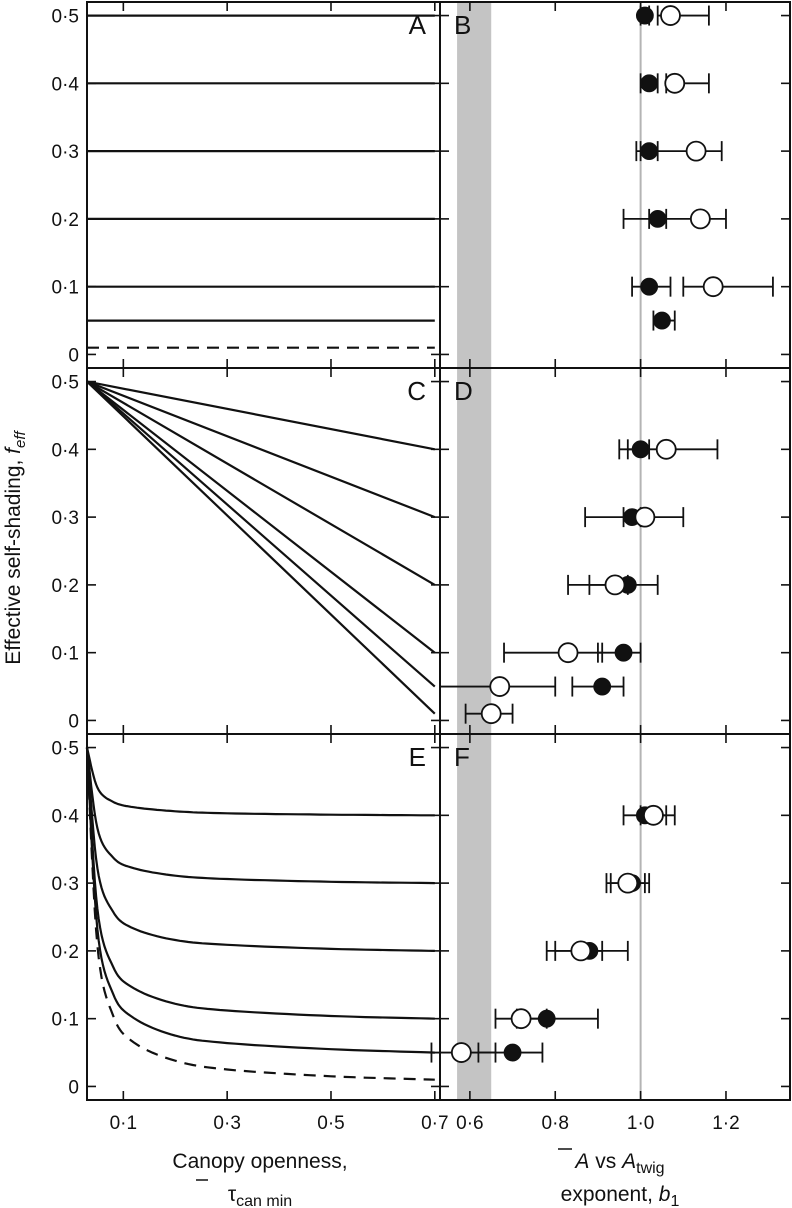  I want to click on left-x-axis-title-line1: Canopy openness,, so click(259, 1161).